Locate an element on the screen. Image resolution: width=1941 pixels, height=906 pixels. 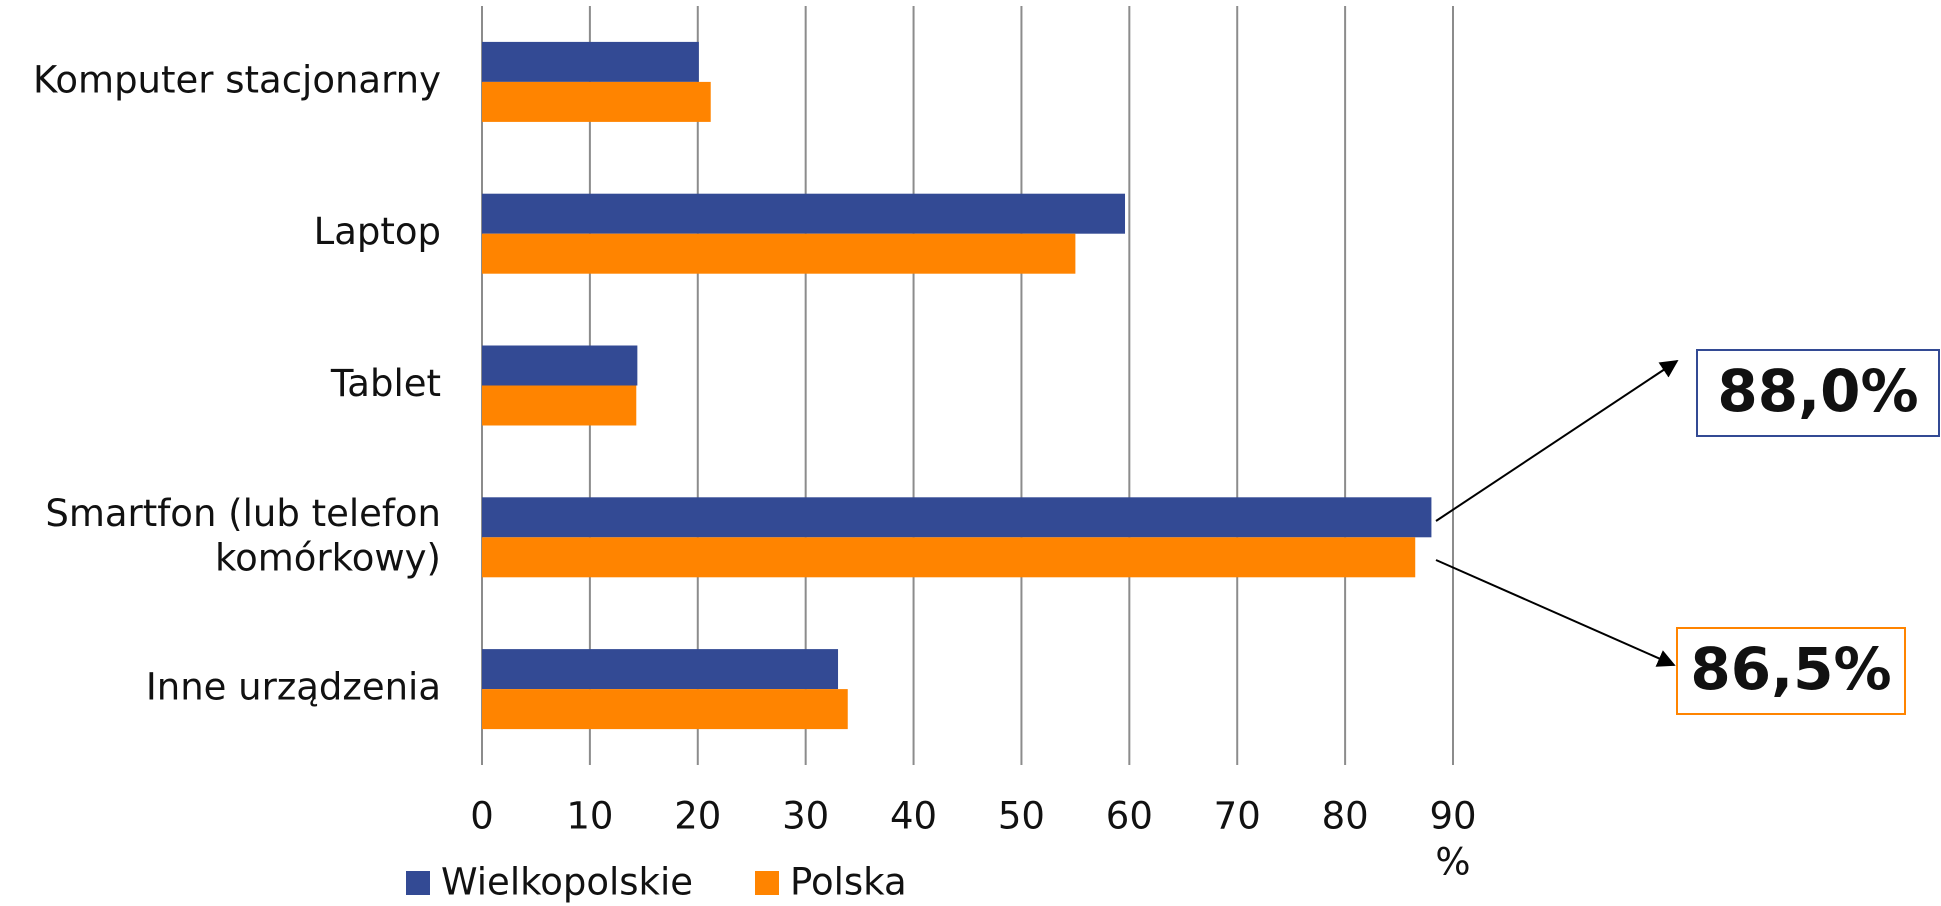
y-tick-label: Smartfon (lub telefon komórkowy) is located at coordinates (243, 535).